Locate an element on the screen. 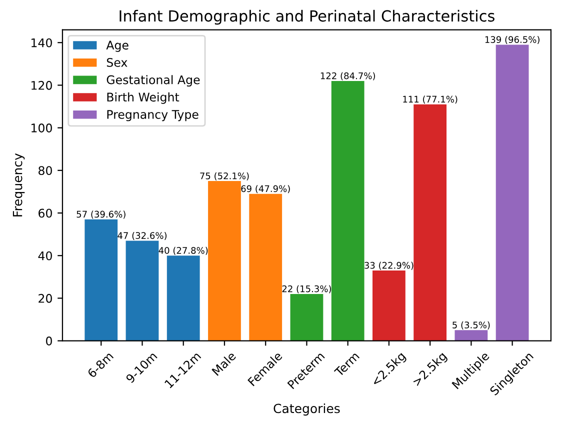 The height and width of the screenshot is (426, 568). y-axis-title: Frequency is located at coordinates (18, 184).